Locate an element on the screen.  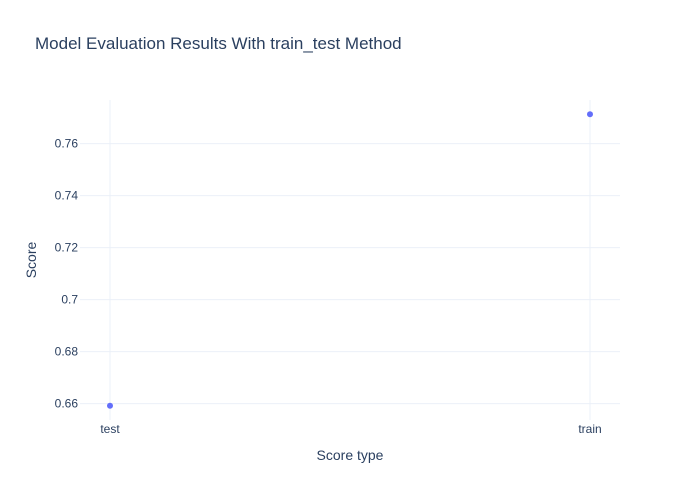
data-point-test is located at coordinates (110, 405).